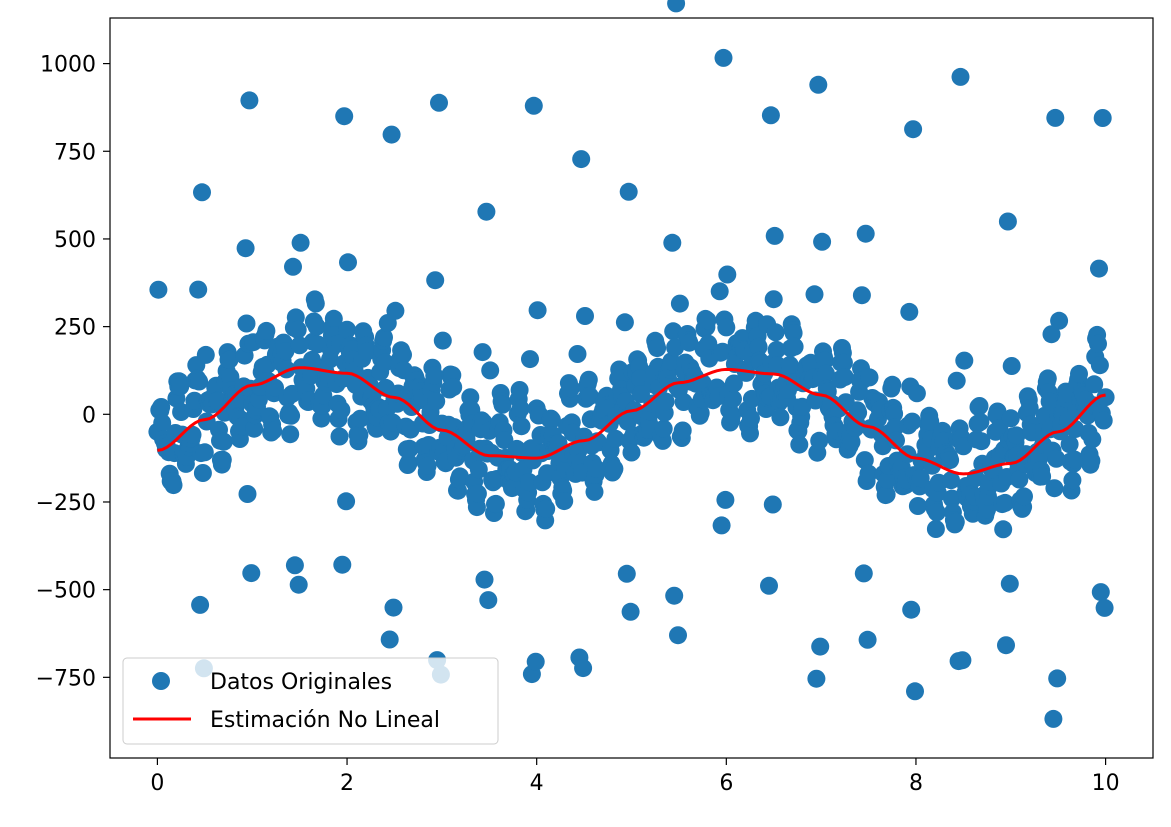 Image resolution: width=1171 pixels, height=827 pixels. I want to click on legend-label-scatter: Datos Originales, so click(301, 682).